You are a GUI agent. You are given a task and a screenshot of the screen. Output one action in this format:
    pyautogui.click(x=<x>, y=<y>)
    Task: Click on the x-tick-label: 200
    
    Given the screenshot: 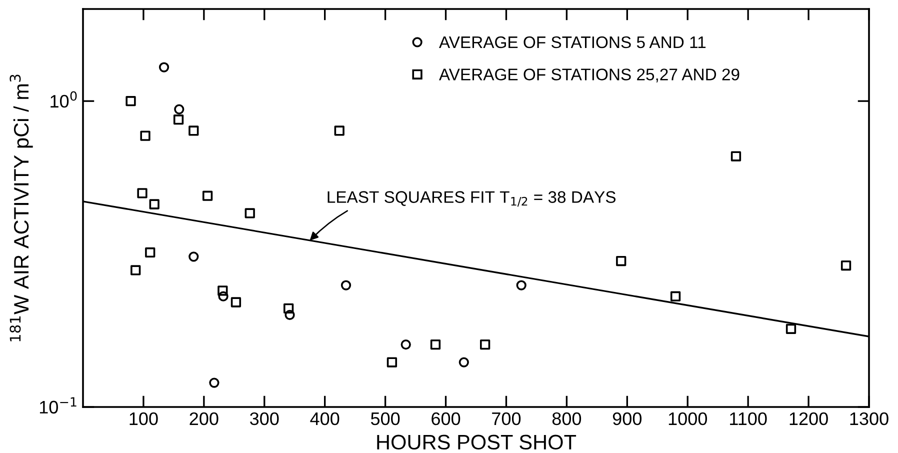 What is the action you would take?
    pyautogui.click(x=204, y=419)
    